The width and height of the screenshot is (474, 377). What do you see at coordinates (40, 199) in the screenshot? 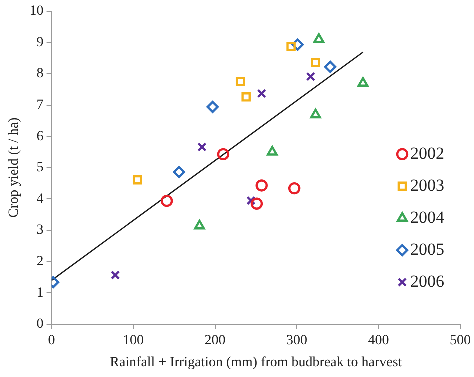
I see `y-tick-label: 4` at bounding box center [40, 199].